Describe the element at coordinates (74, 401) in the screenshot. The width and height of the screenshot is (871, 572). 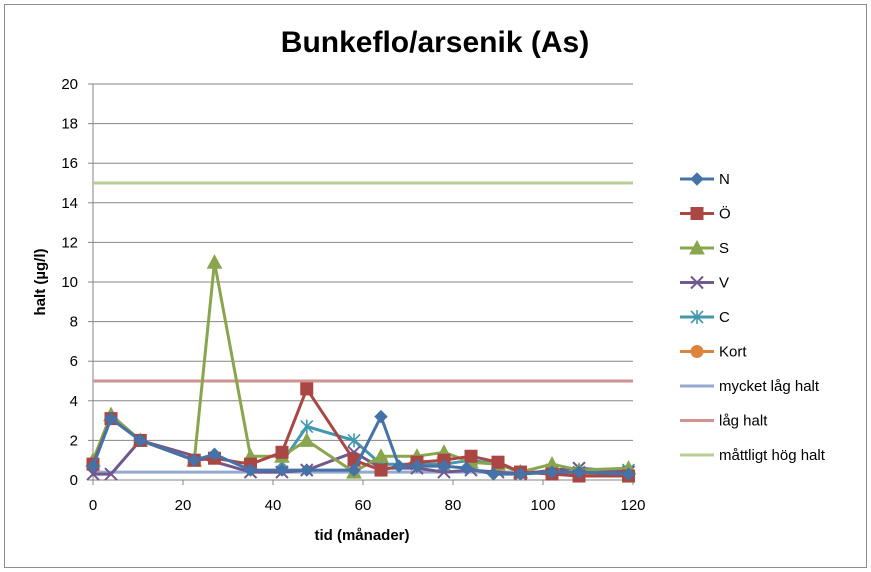
I see `y-tick-label: 4` at that location.